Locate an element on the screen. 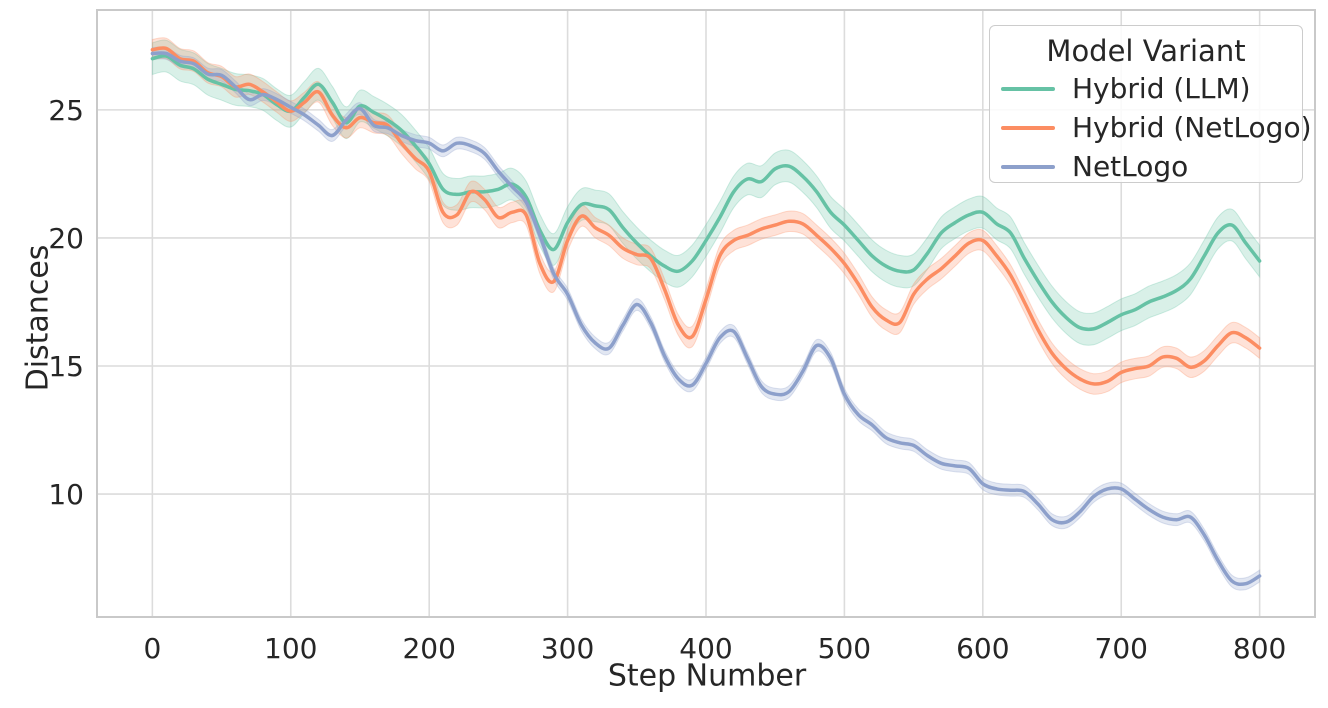 The image size is (1328, 708). legend-item-hybrid-llm: Hybrid (LLM) is located at coordinates (1146, 88).